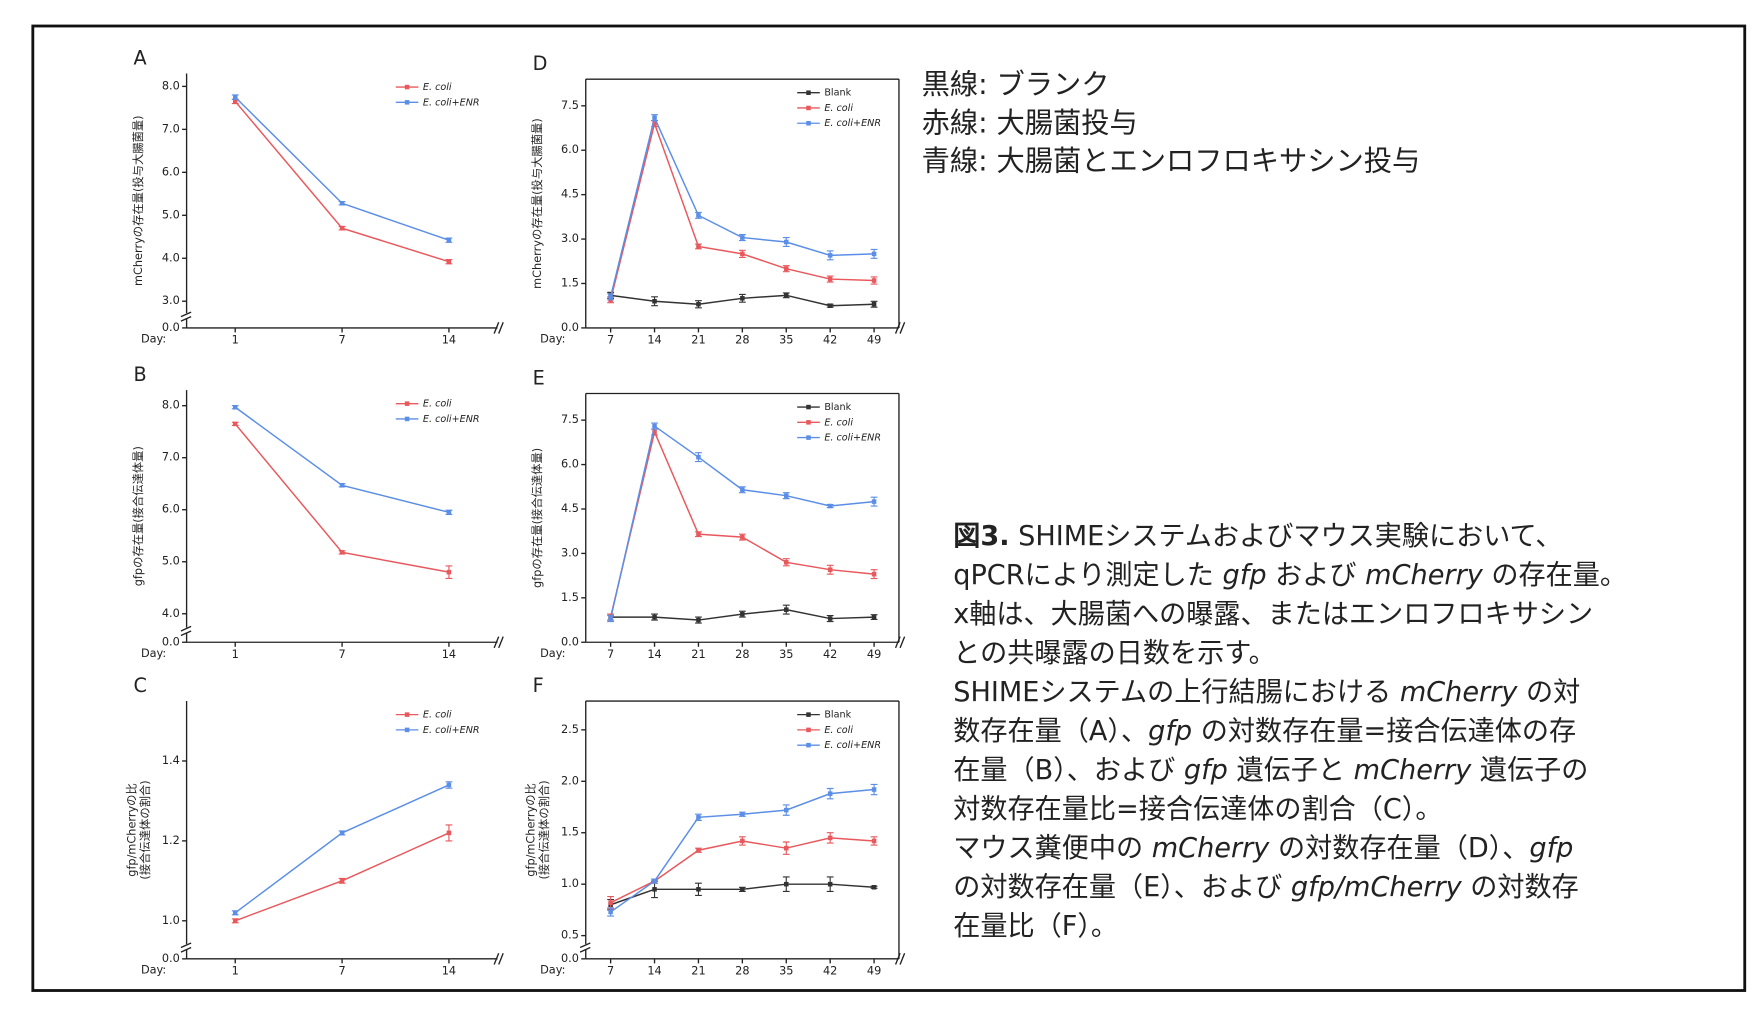 The width and height of the screenshot is (1764, 1012). Describe the element at coordinates (171, 85) in the screenshot. I see `y-tick-label: 8.0` at that location.